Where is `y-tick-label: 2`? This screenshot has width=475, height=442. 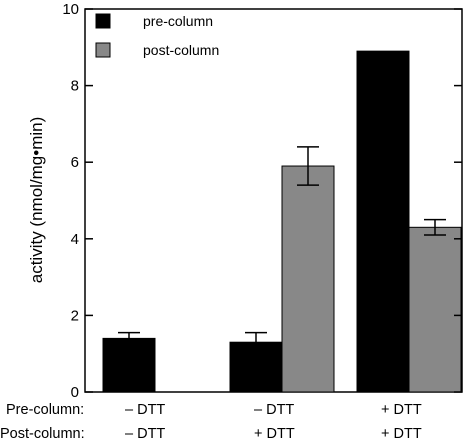
y-tick-label: 2 is located at coordinates (75, 315).